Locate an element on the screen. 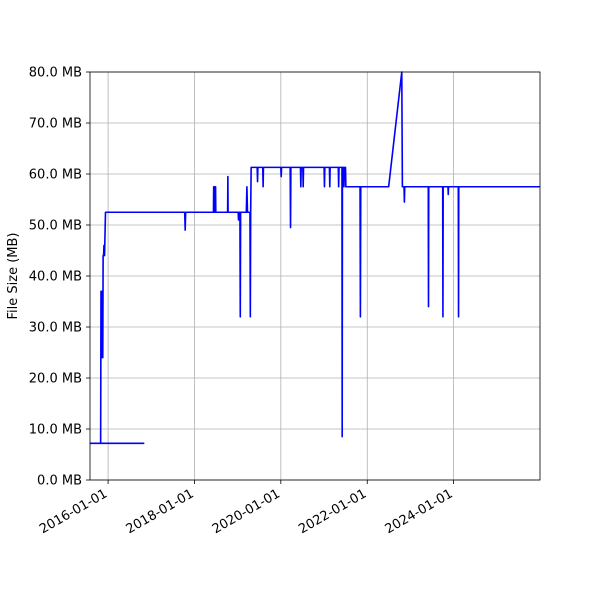  y-tick-label: 0.0 MB is located at coordinates (59, 481).